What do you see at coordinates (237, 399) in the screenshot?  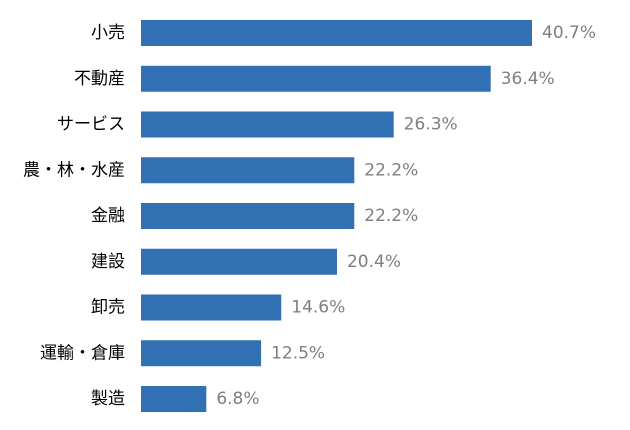 I see `value-label: 6.8%` at bounding box center [237, 399].